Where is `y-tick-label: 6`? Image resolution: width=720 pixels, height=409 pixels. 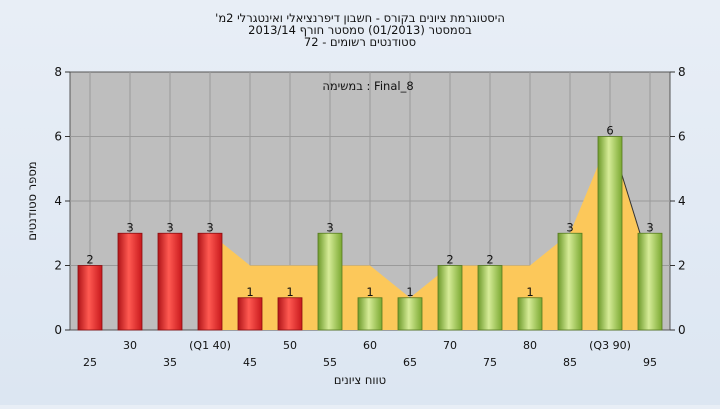
y-tick-label: 6 is located at coordinates (58, 137).